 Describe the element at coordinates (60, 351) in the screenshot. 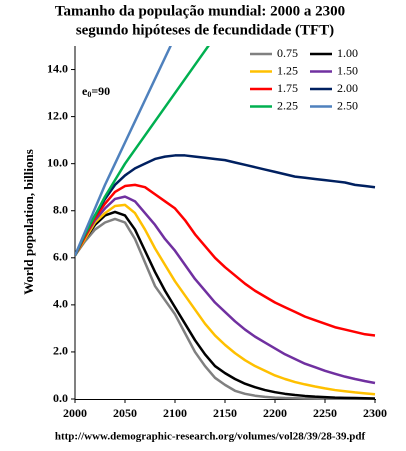

I see `y-tick-label: 2.0` at that location.